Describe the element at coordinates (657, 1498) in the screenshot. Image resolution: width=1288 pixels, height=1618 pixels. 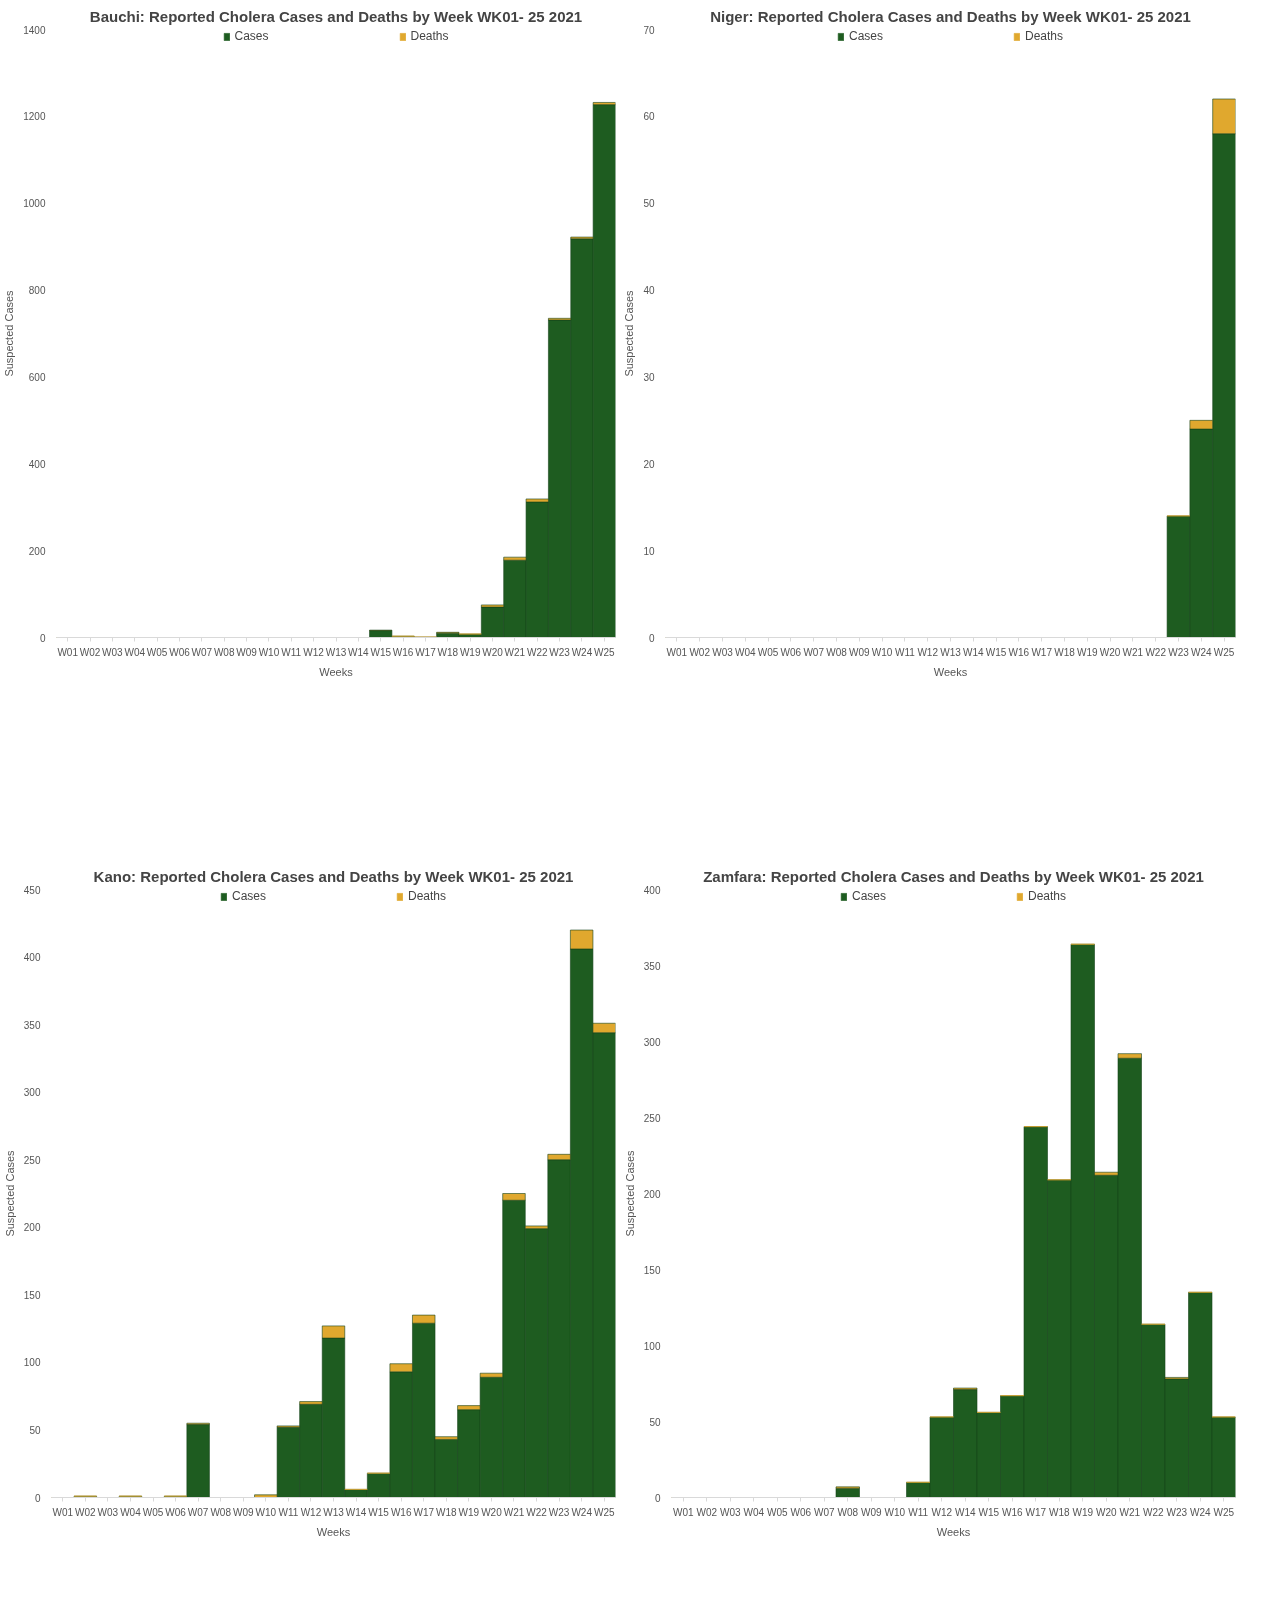
I see `y-tick-label: 0` at that location.